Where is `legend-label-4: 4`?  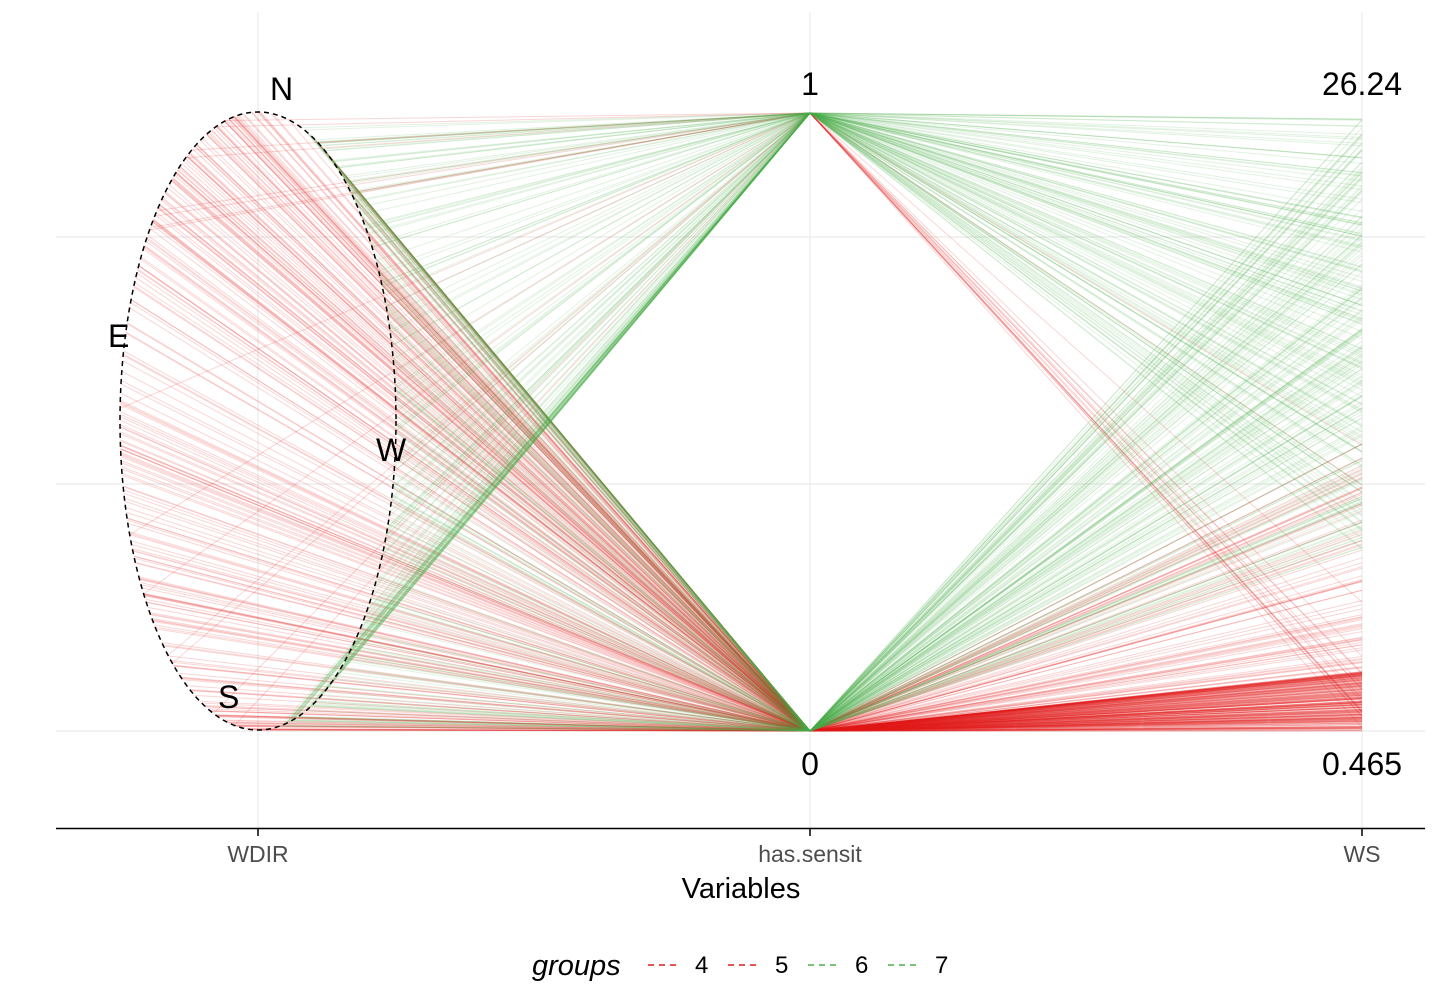
legend-label-4: 4 is located at coordinates (701, 965).